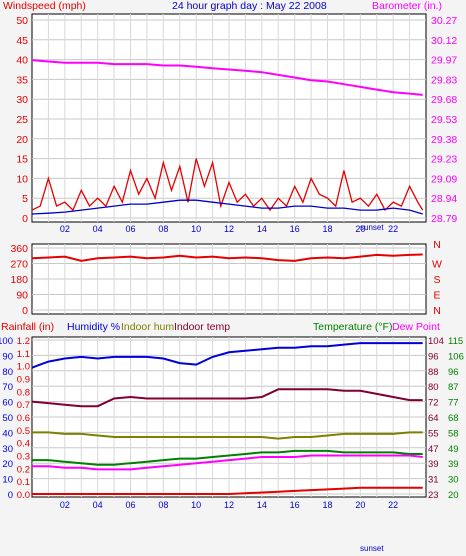 The image size is (466, 556). What do you see at coordinates (453, 449) in the screenshot?
I see `temperature-tick-label: 49` at bounding box center [453, 449].